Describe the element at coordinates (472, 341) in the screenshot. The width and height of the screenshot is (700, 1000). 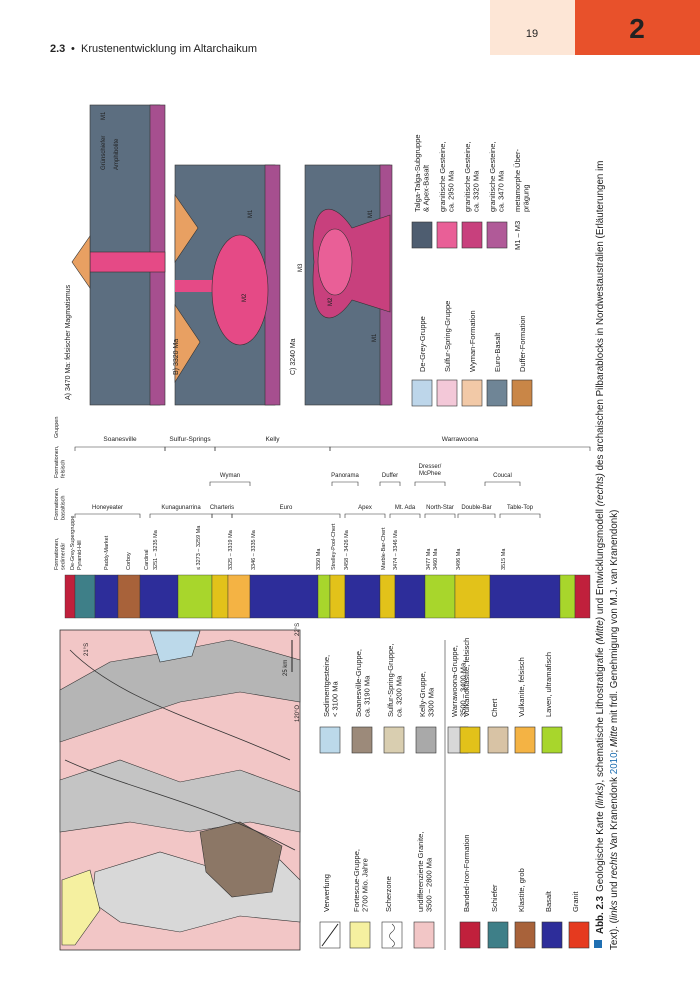
I see `legend-label: Wyman-Formation` at that location.